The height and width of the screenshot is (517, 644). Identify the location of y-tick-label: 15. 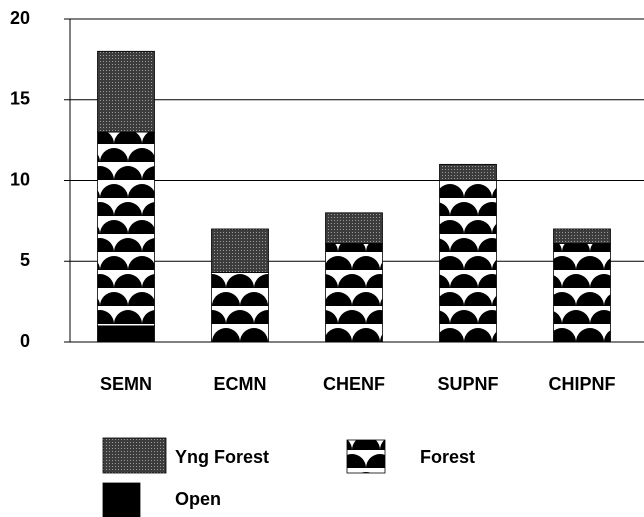
(20, 99).